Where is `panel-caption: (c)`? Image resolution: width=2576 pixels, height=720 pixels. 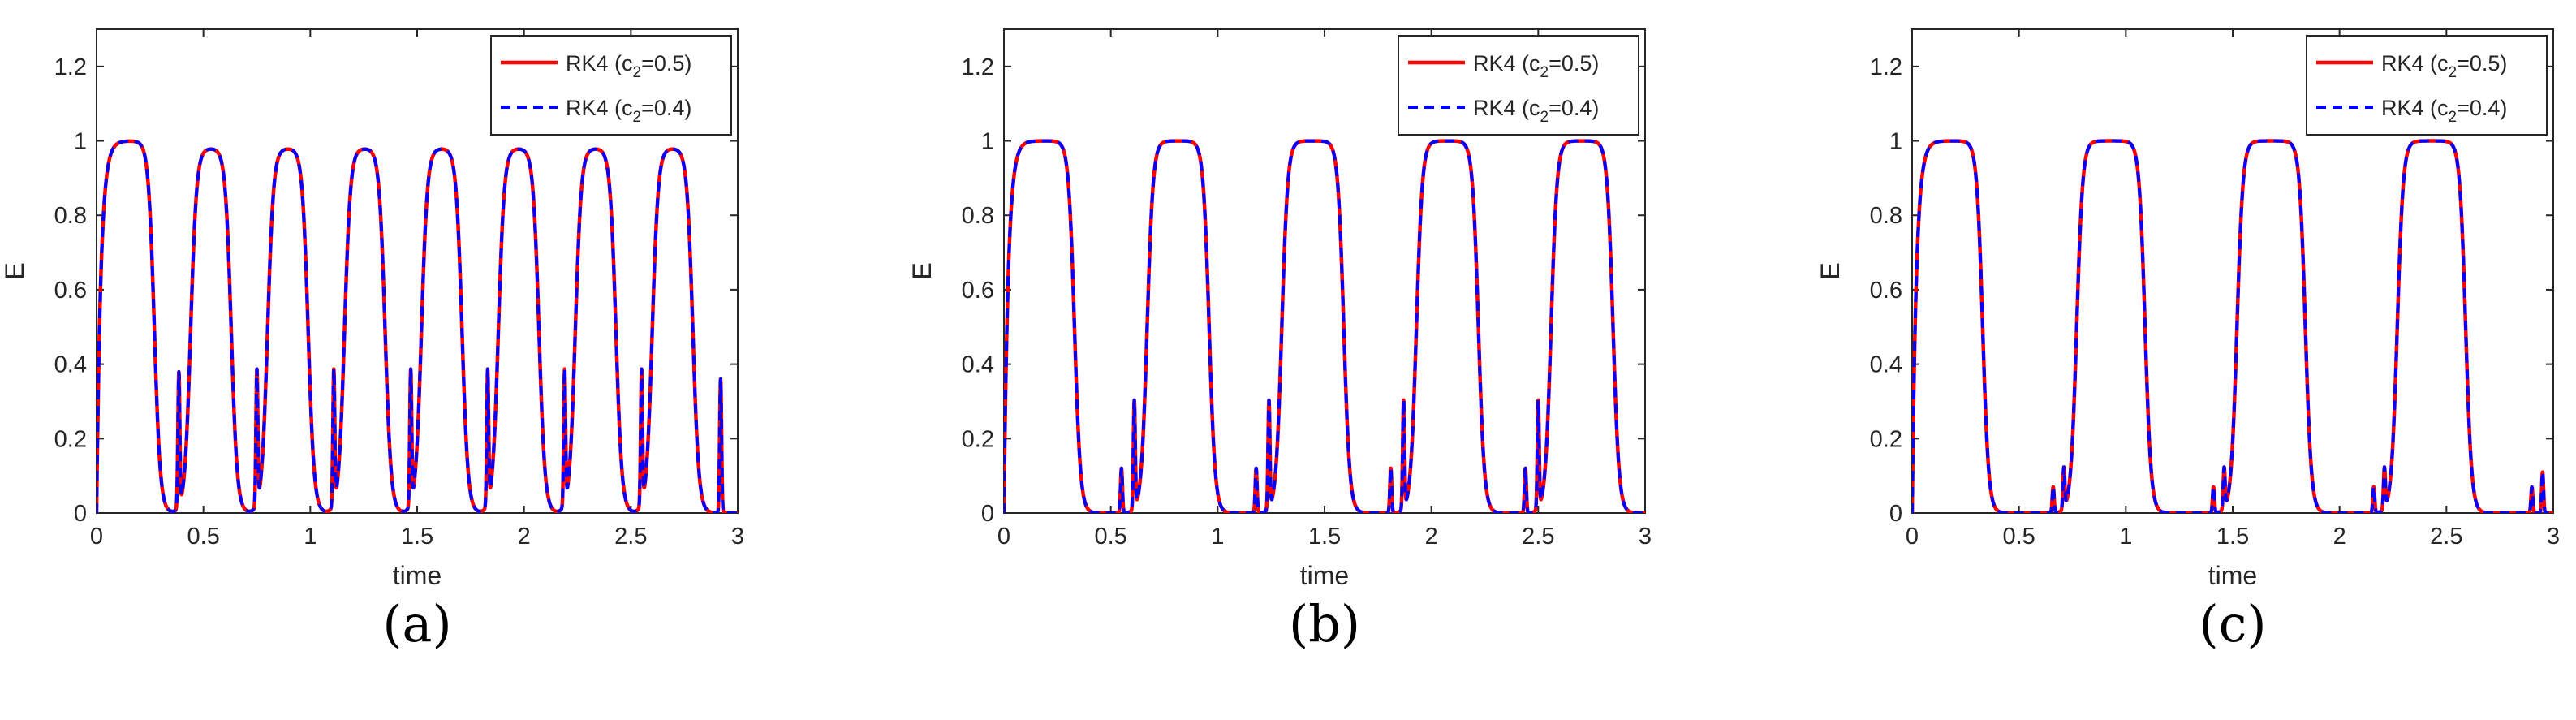 panel-caption: (c) is located at coordinates (2233, 623).